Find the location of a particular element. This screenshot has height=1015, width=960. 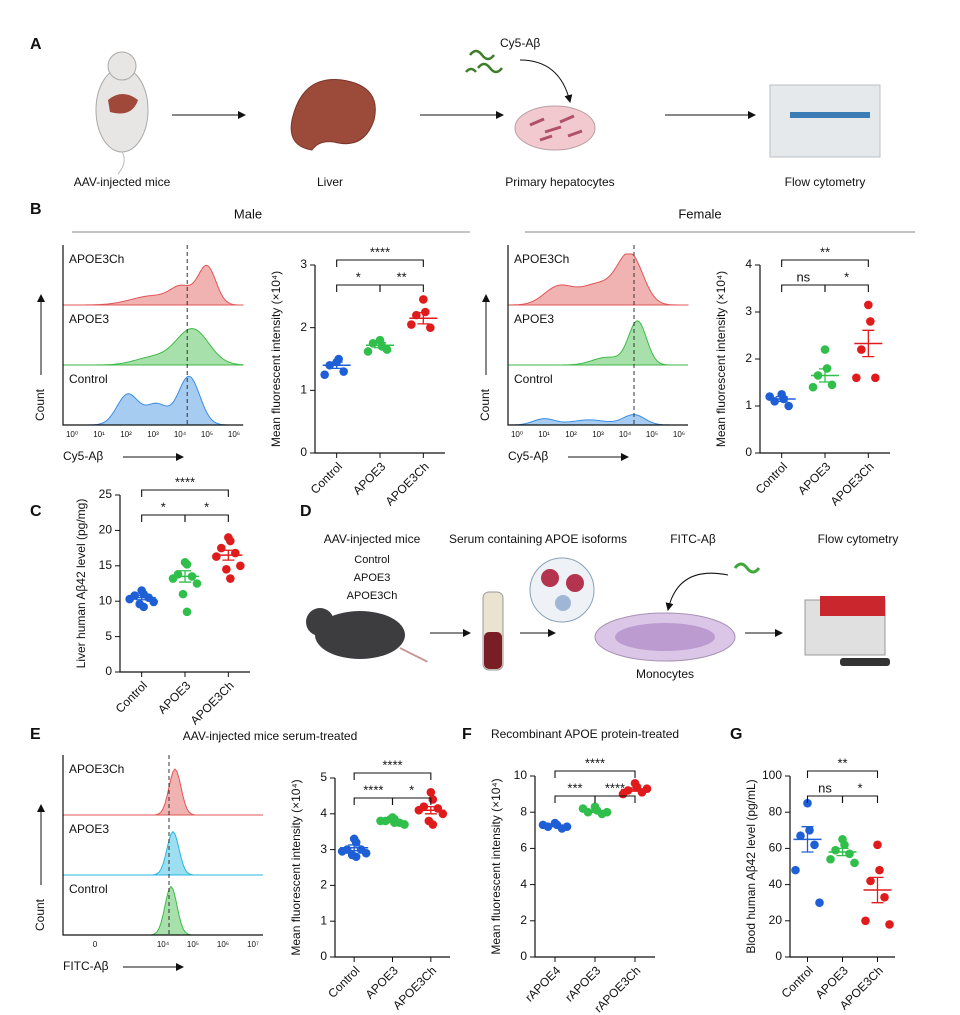

panel-label: B is located at coordinates (36, 209).